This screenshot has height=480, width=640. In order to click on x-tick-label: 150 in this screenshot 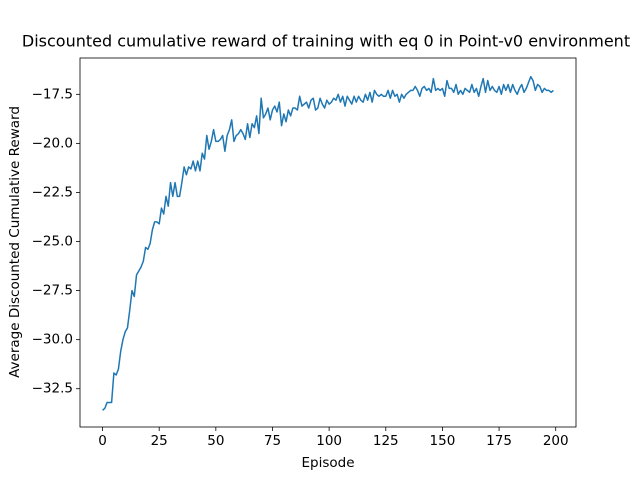, I will do `click(443, 441)`.